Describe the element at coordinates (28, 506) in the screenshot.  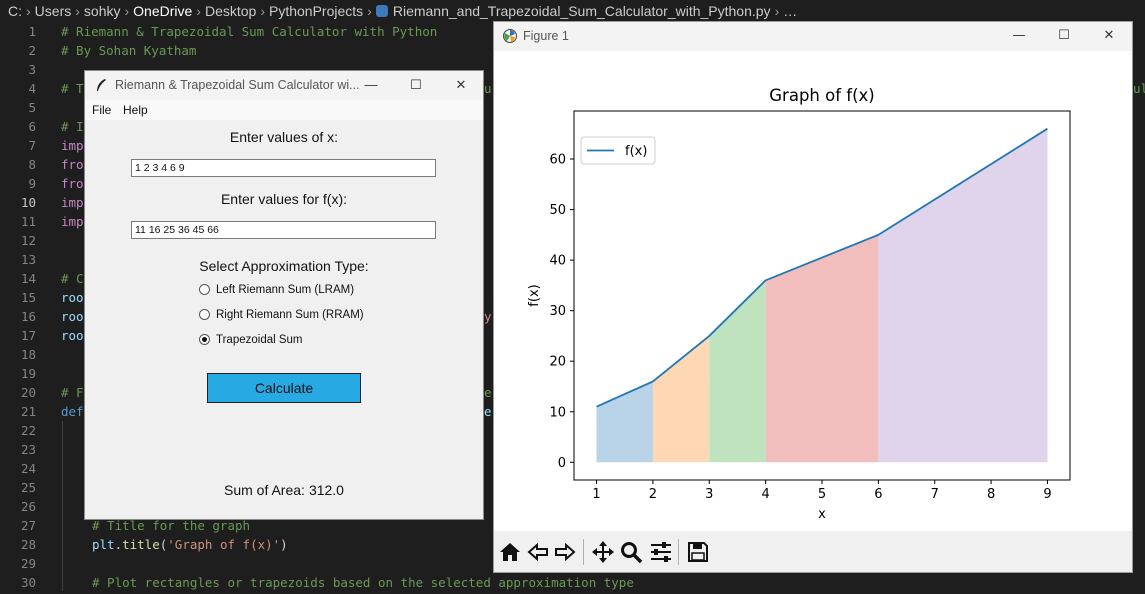
I see `line-number: 26` at that location.